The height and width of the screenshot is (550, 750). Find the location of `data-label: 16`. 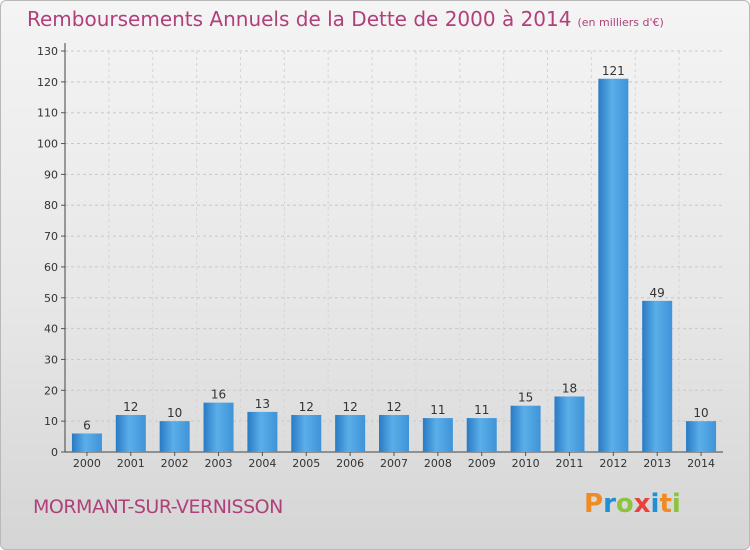

data-label: 16 is located at coordinates (218, 395).